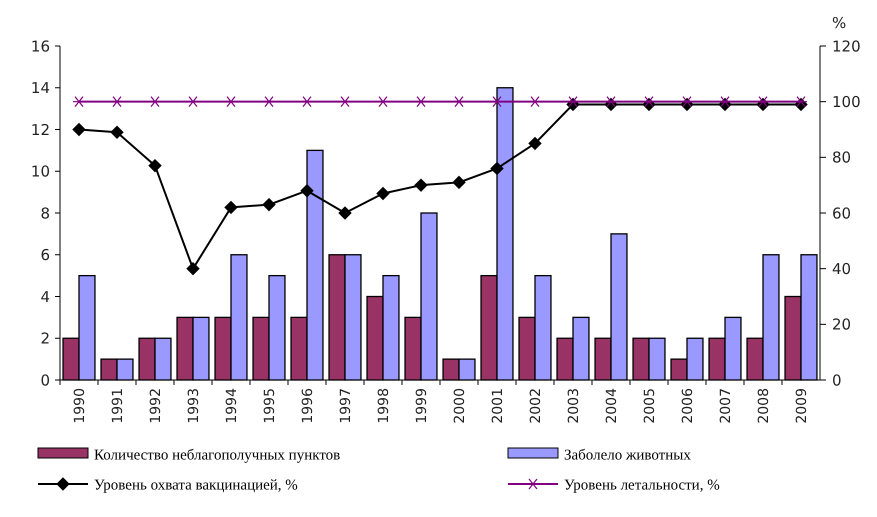 The height and width of the screenshot is (517, 877). What do you see at coordinates (196, 485) in the screenshot?
I see `legend-label: Уровень охвата вакцинацией, %` at bounding box center [196, 485].